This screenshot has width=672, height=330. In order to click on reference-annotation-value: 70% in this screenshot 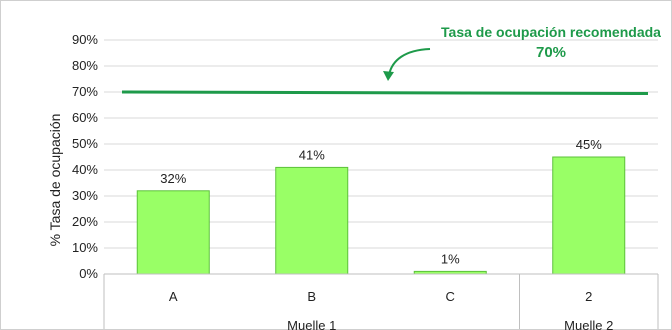, I will do `click(551, 52)`.